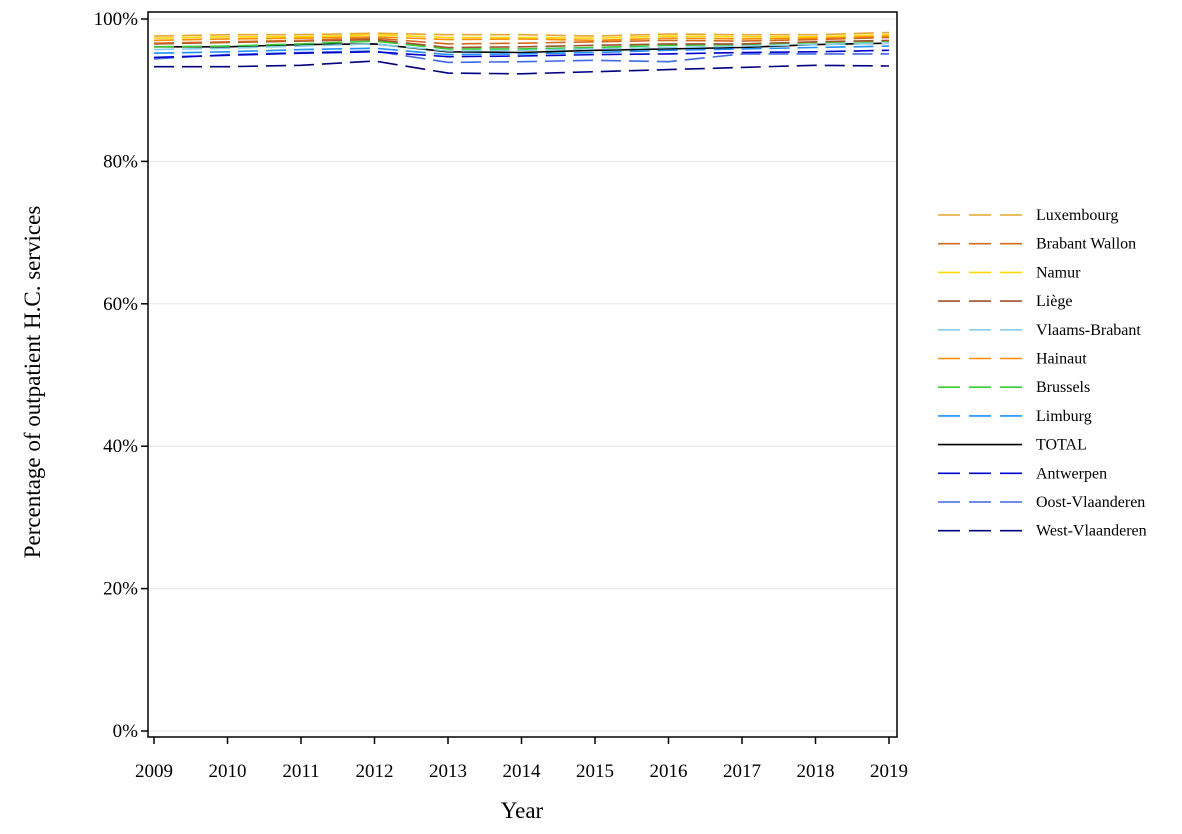  I want to click on legend-label: Luxembourg, so click(1077, 215).